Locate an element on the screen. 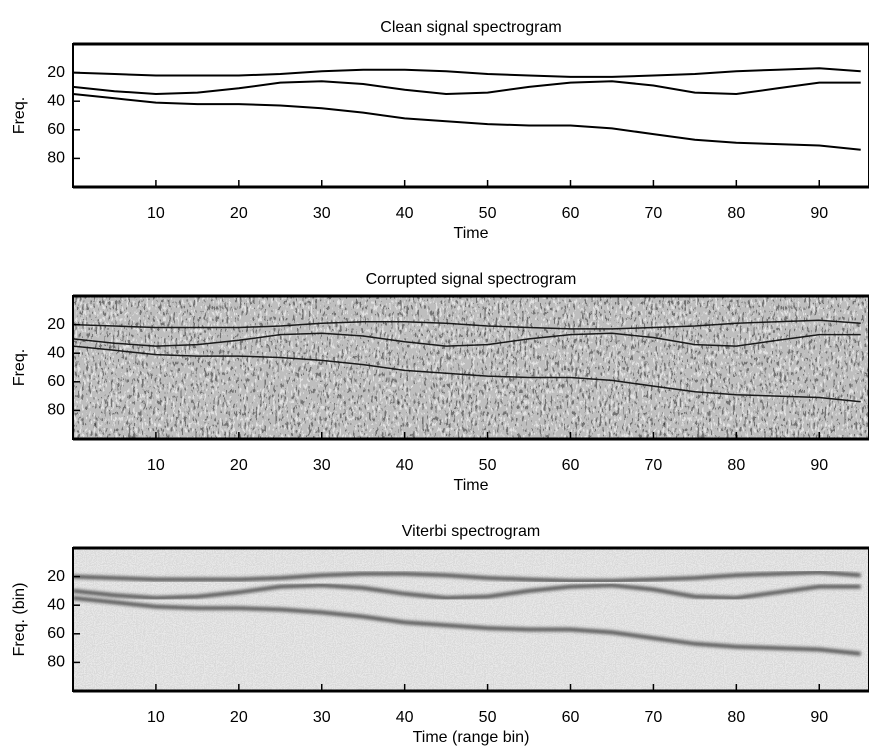 The image size is (869, 752). x-axis-label: Time (range bin) is located at coordinates (471, 737).